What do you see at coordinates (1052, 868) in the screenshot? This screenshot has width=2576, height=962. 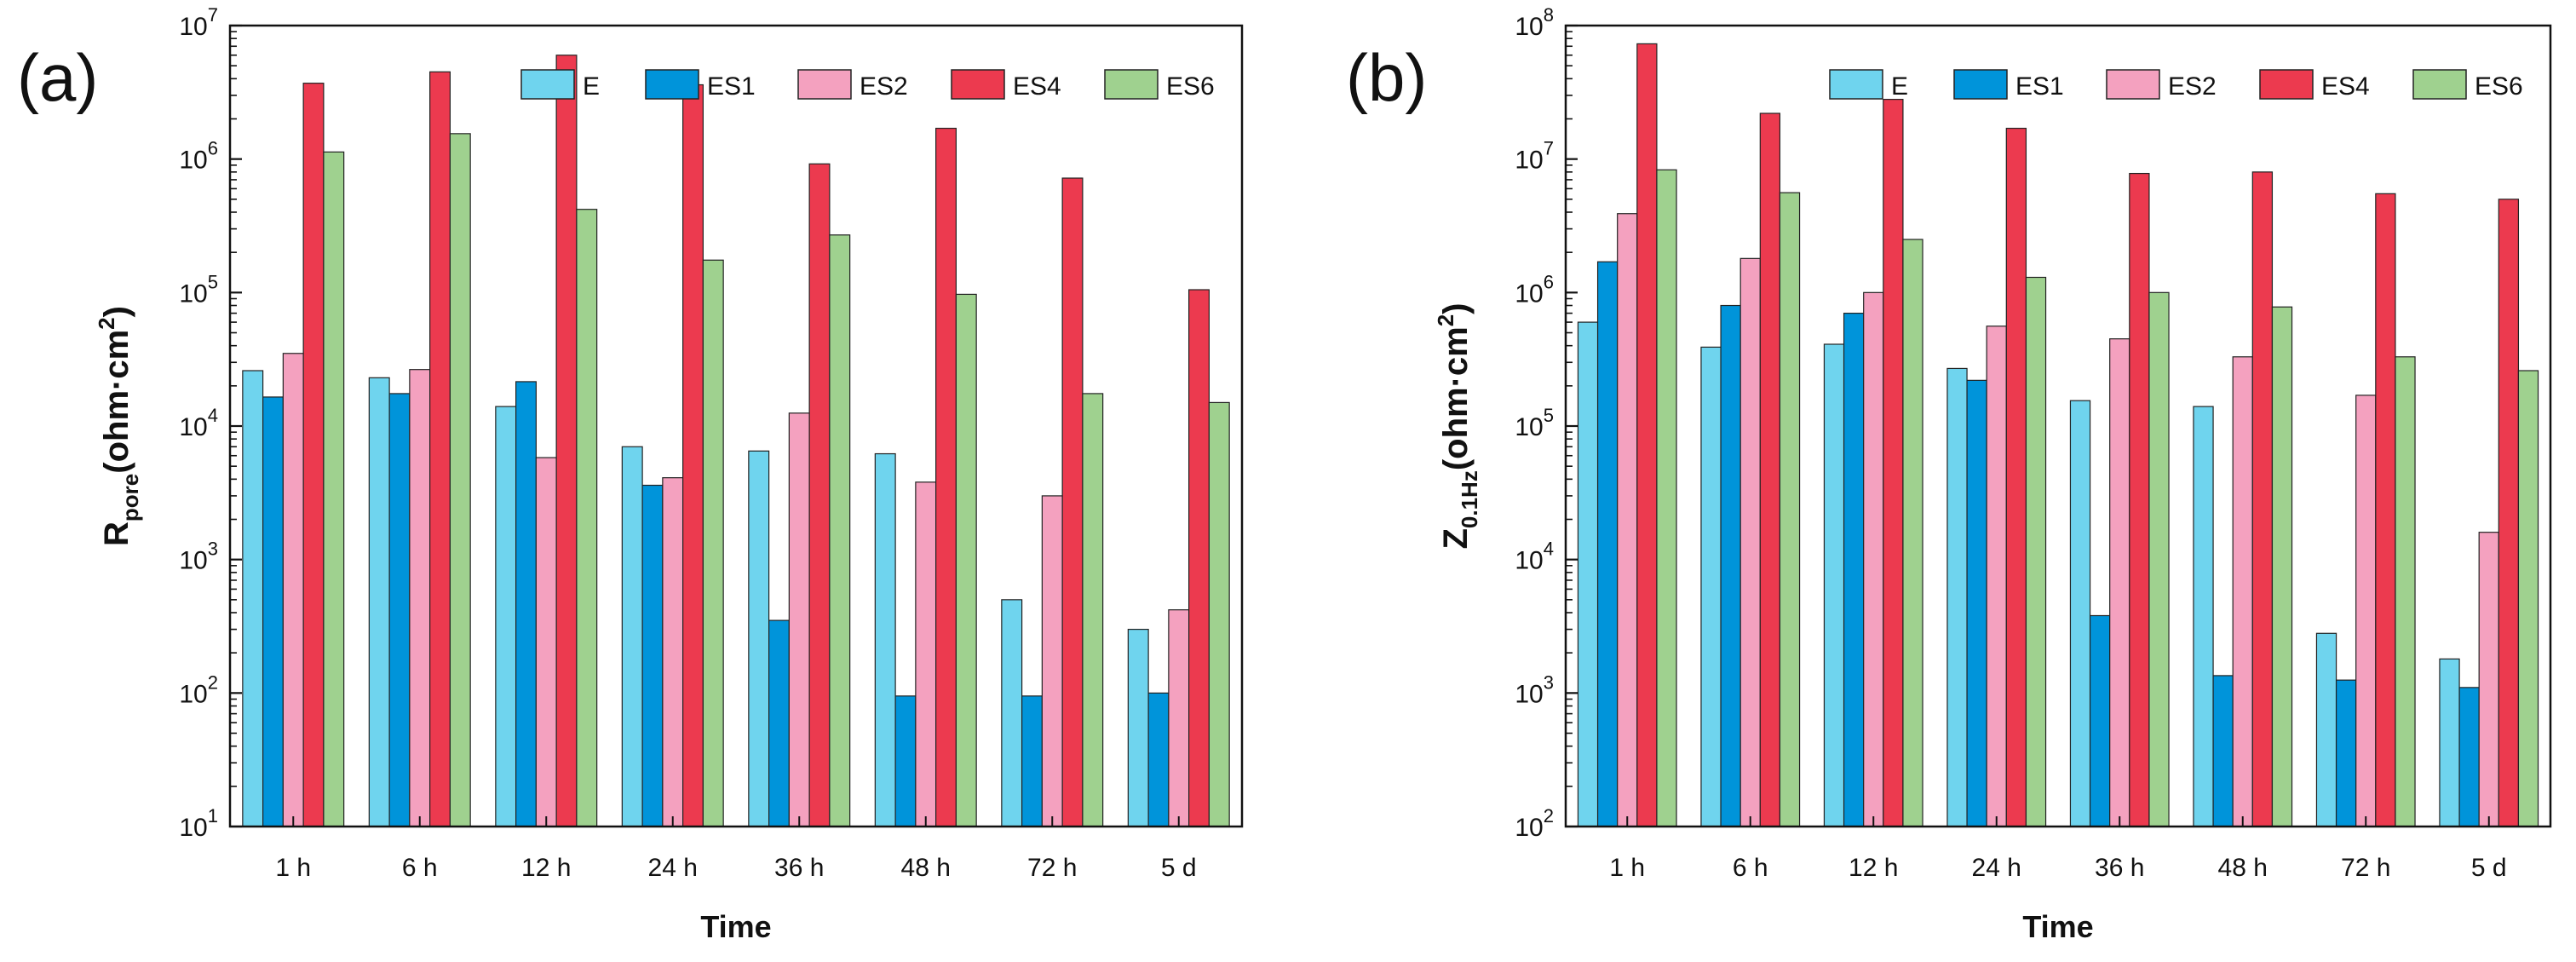 I see `x-tick-label: 72 h` at bounding box center [1052, 868].